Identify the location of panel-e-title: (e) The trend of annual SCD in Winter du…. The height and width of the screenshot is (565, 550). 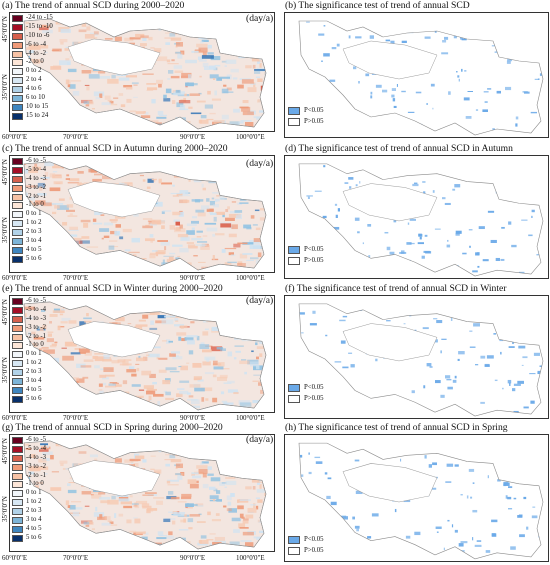
(112, 288).